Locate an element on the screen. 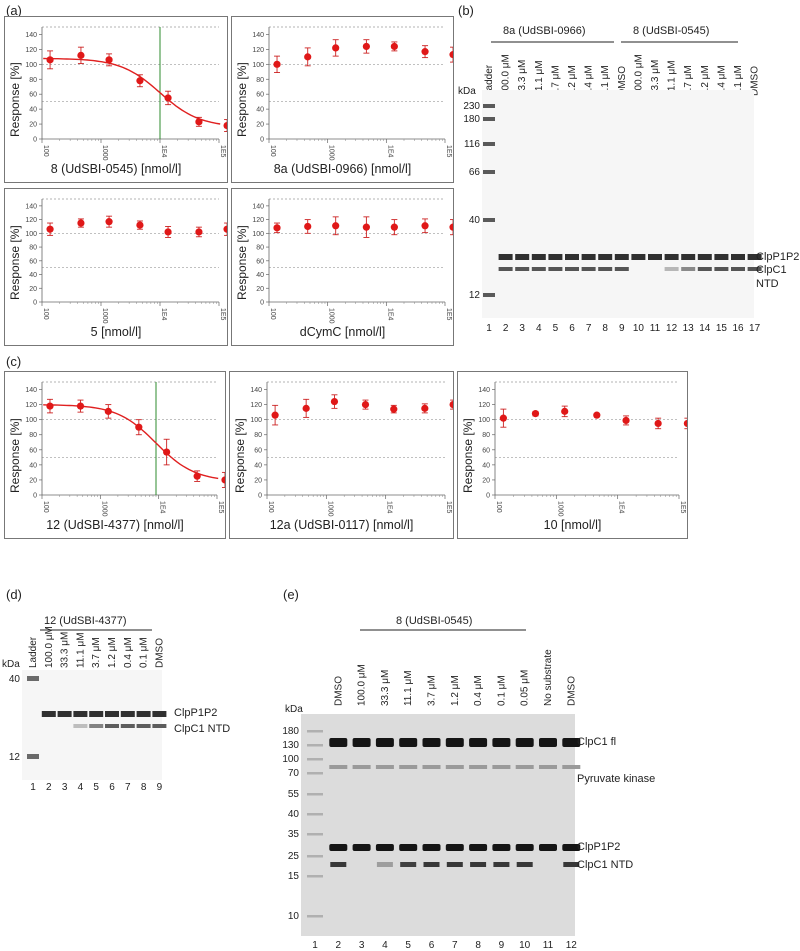 This screenshot has width=800, height=951. lane-header: 11.1 μM is located at coordinates (80, 650).